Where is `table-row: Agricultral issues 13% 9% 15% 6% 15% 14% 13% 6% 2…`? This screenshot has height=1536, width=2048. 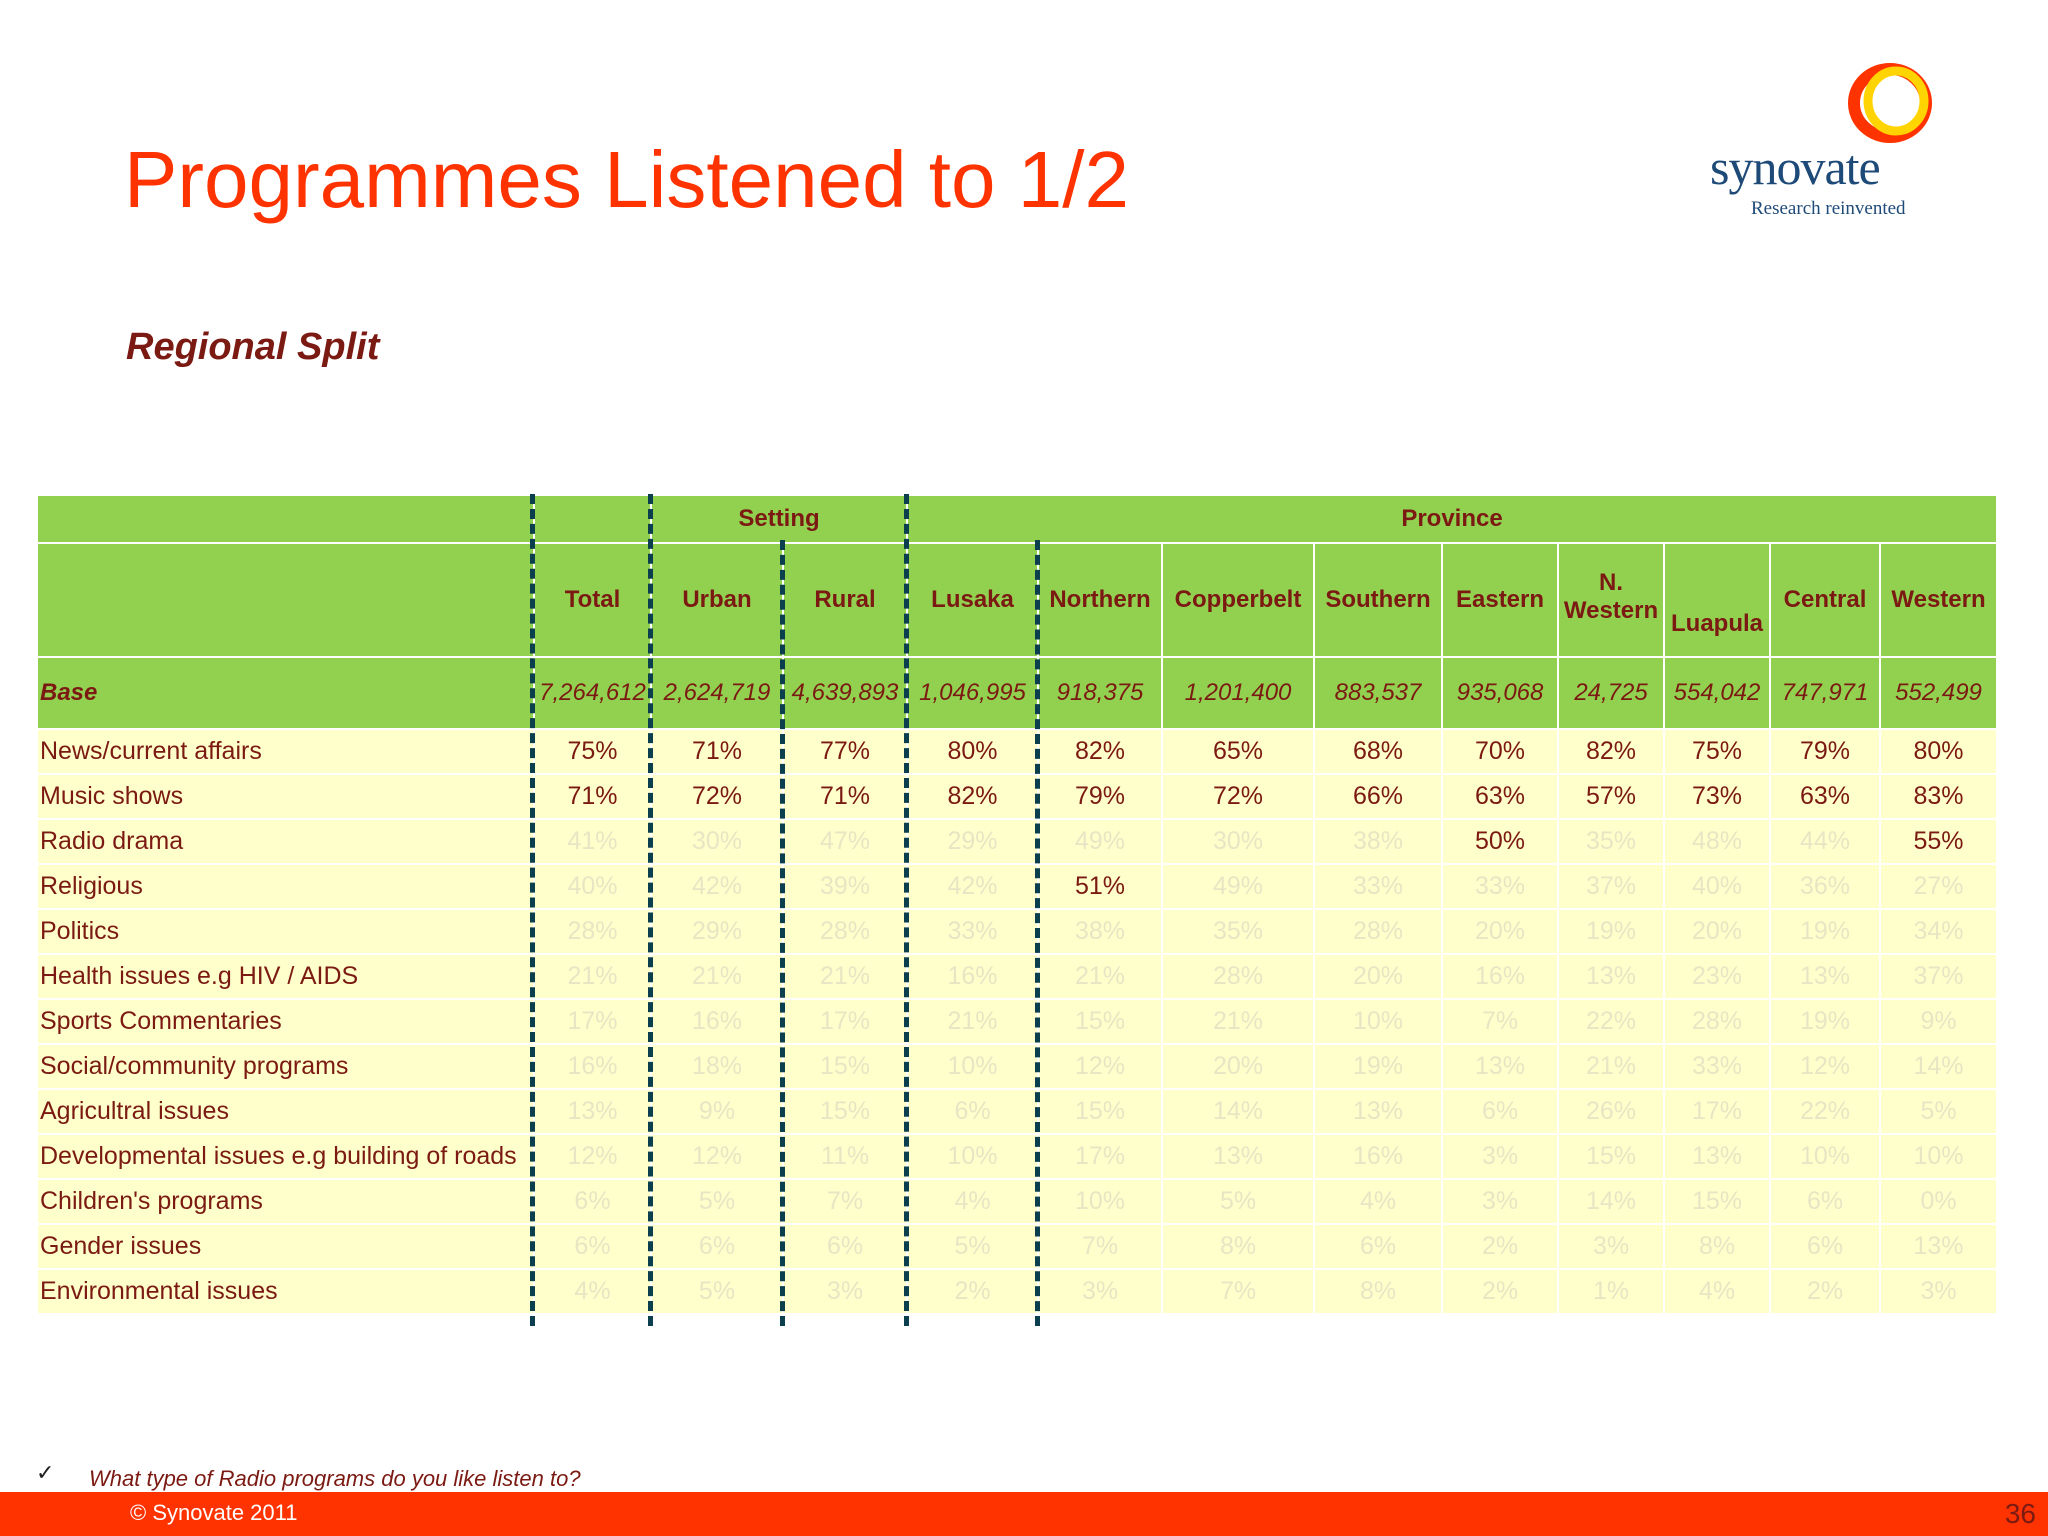 table-row: Agricultral issues 13% 9% 15% 6% 15% 14% 13% 6% 2… is located at coordinates (1017, 1111).